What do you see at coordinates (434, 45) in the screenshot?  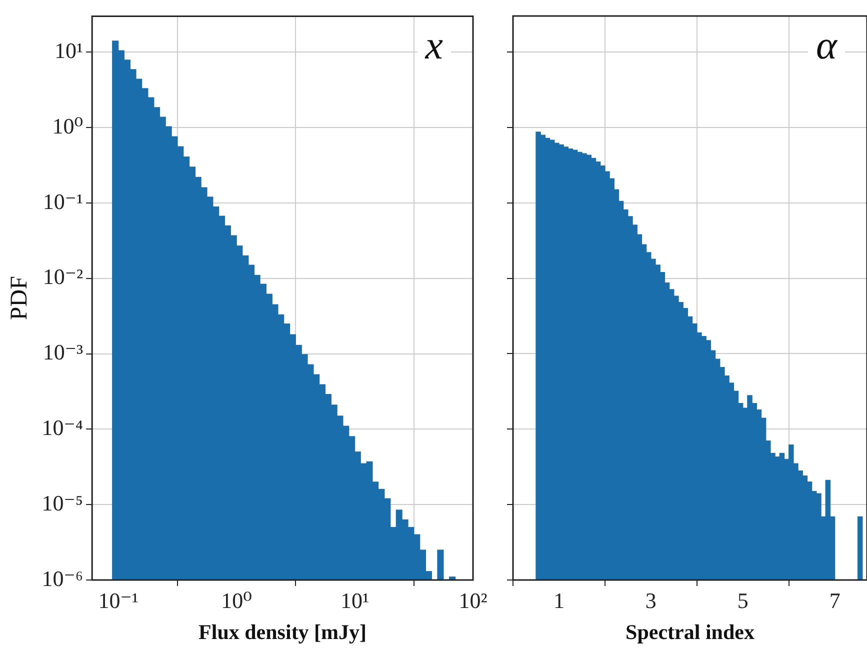 I see `annotation: x` at bounding box center [434, 45].